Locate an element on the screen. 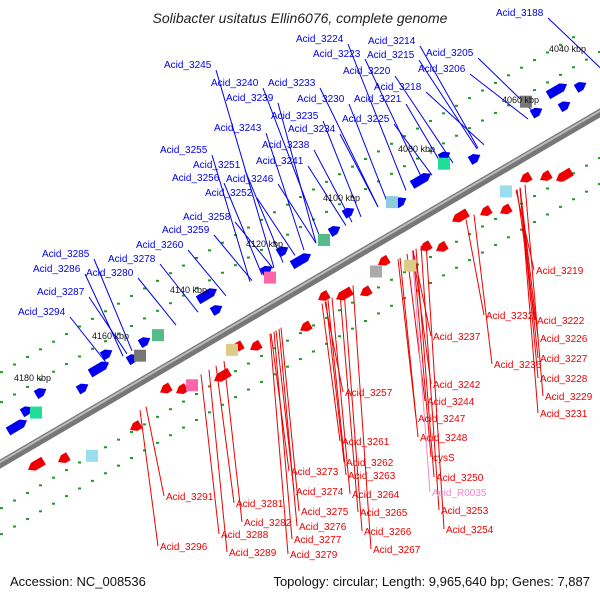 The width and height of the screenshot is (600, 600). gene-label-forward: Acid_3256 is located at coordinates (196, 178).